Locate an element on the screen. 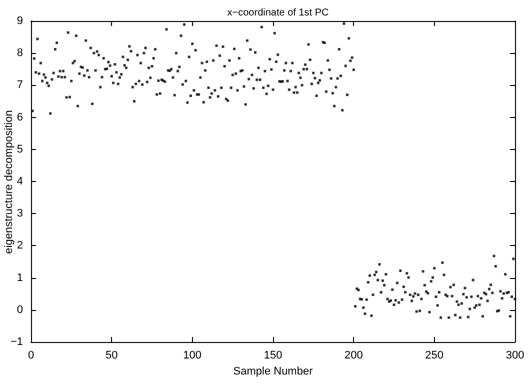  y-tick-label: 9 is located at coordinates (19, 21).